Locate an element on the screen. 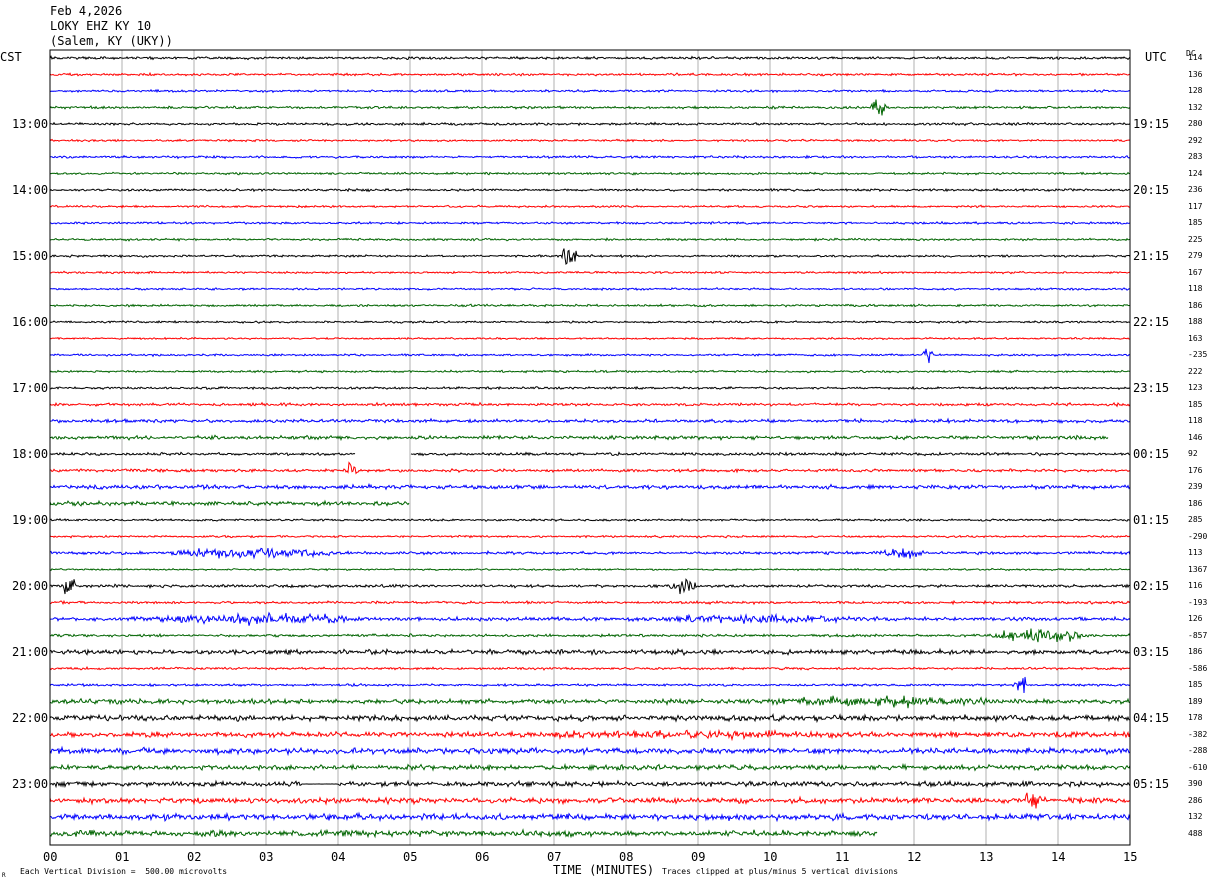 The height and width of the screenshot is (886, 1210). dc-offset-label: -857 is located at coordinates (1198, 635).